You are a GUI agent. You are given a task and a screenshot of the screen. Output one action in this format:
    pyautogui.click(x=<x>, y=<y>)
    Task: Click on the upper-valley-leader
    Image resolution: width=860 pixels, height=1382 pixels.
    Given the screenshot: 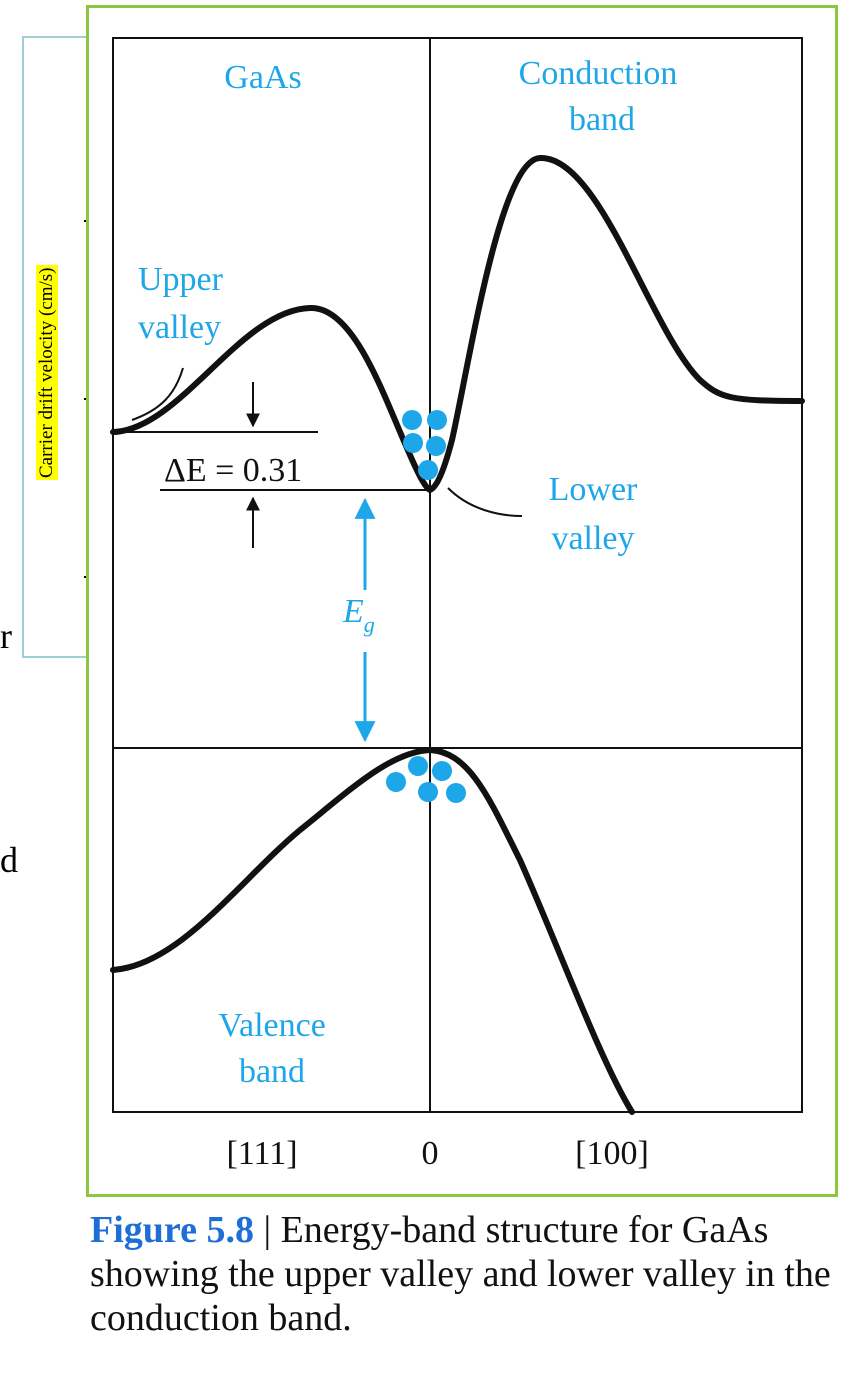 What is the action you would take?
    pyautogui.click(x=157, y=394)
    